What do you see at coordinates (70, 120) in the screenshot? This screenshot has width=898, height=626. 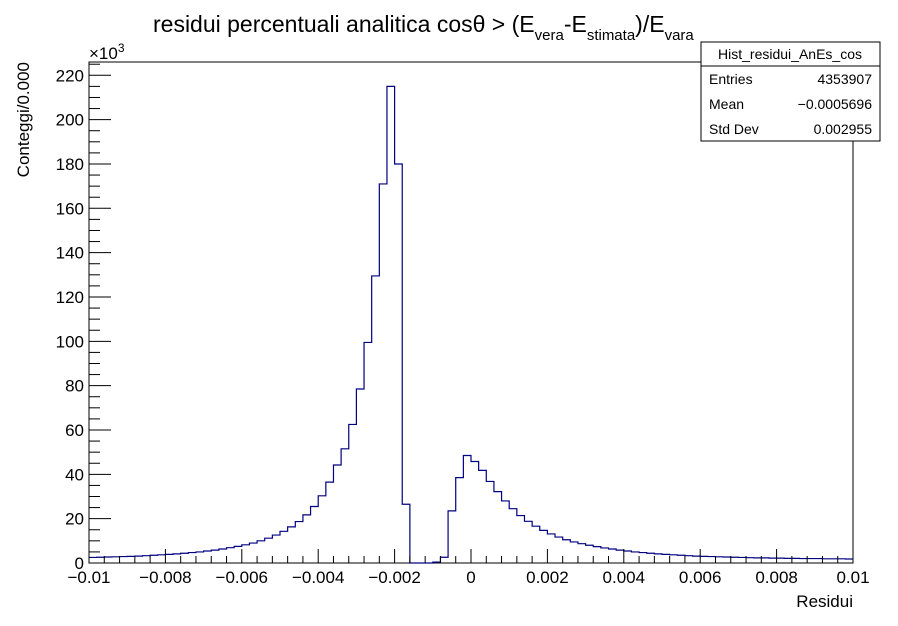 I see `y-tick-label: 200` at bounding box center [70, 120].